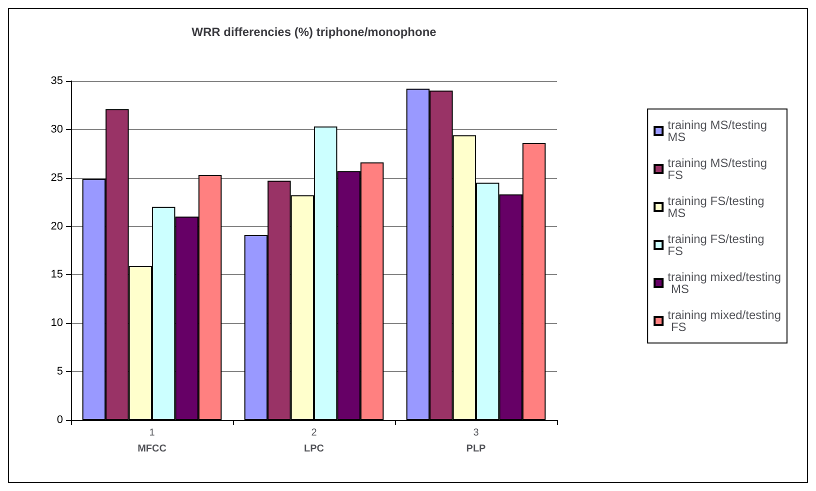  What do you see at coordinates (718, 245) in the screenshot?
I see `legend-label: training FS/testing FS` at bounding box center [718, 245].